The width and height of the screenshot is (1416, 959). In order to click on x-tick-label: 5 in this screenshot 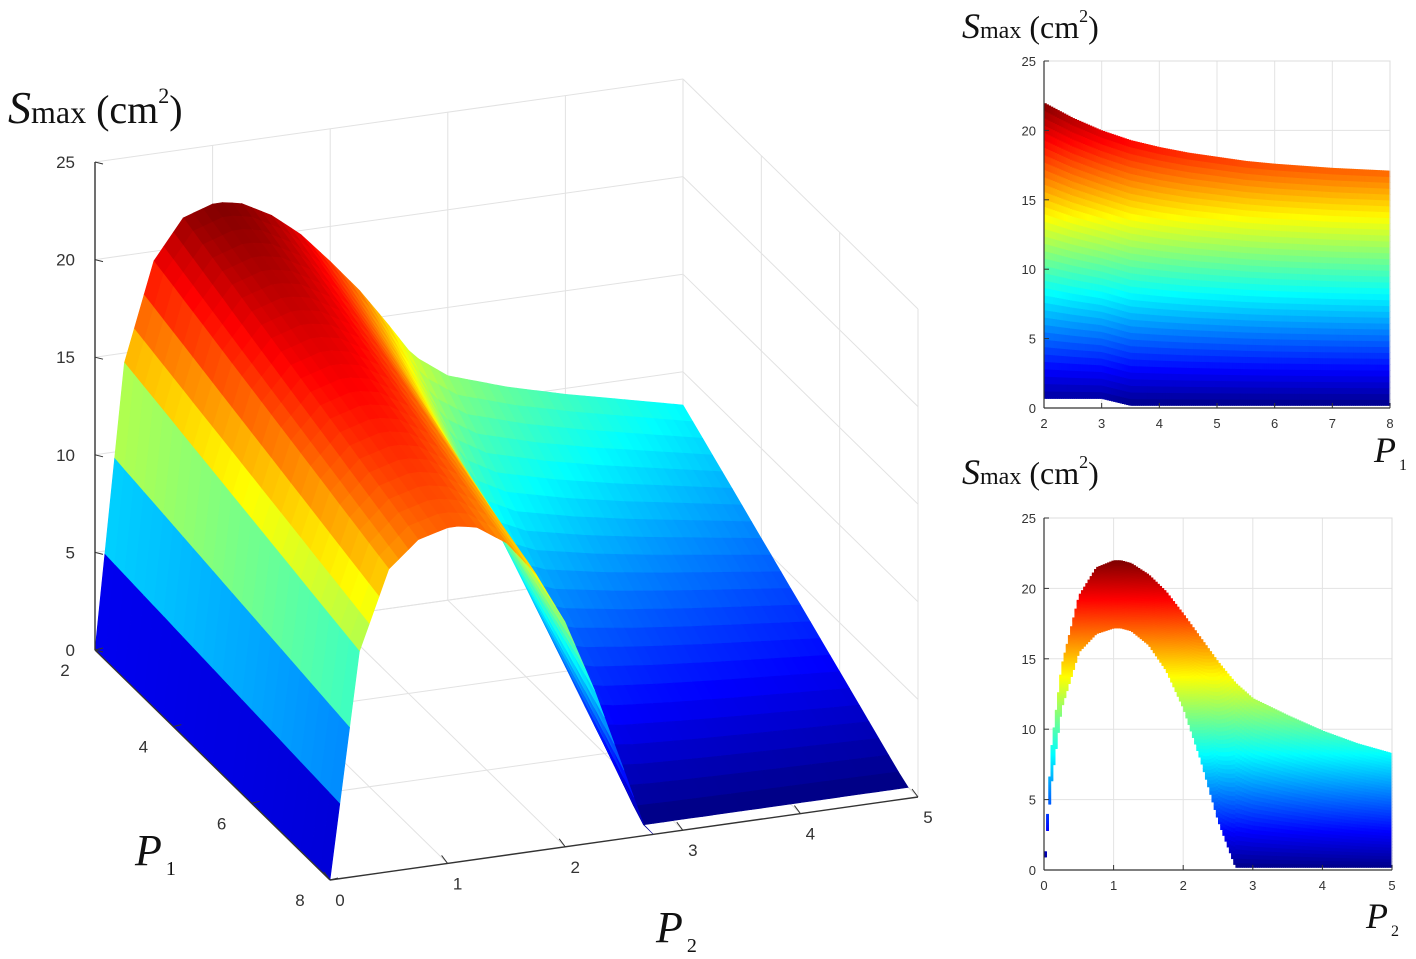, I will do `click(927, 817)`.